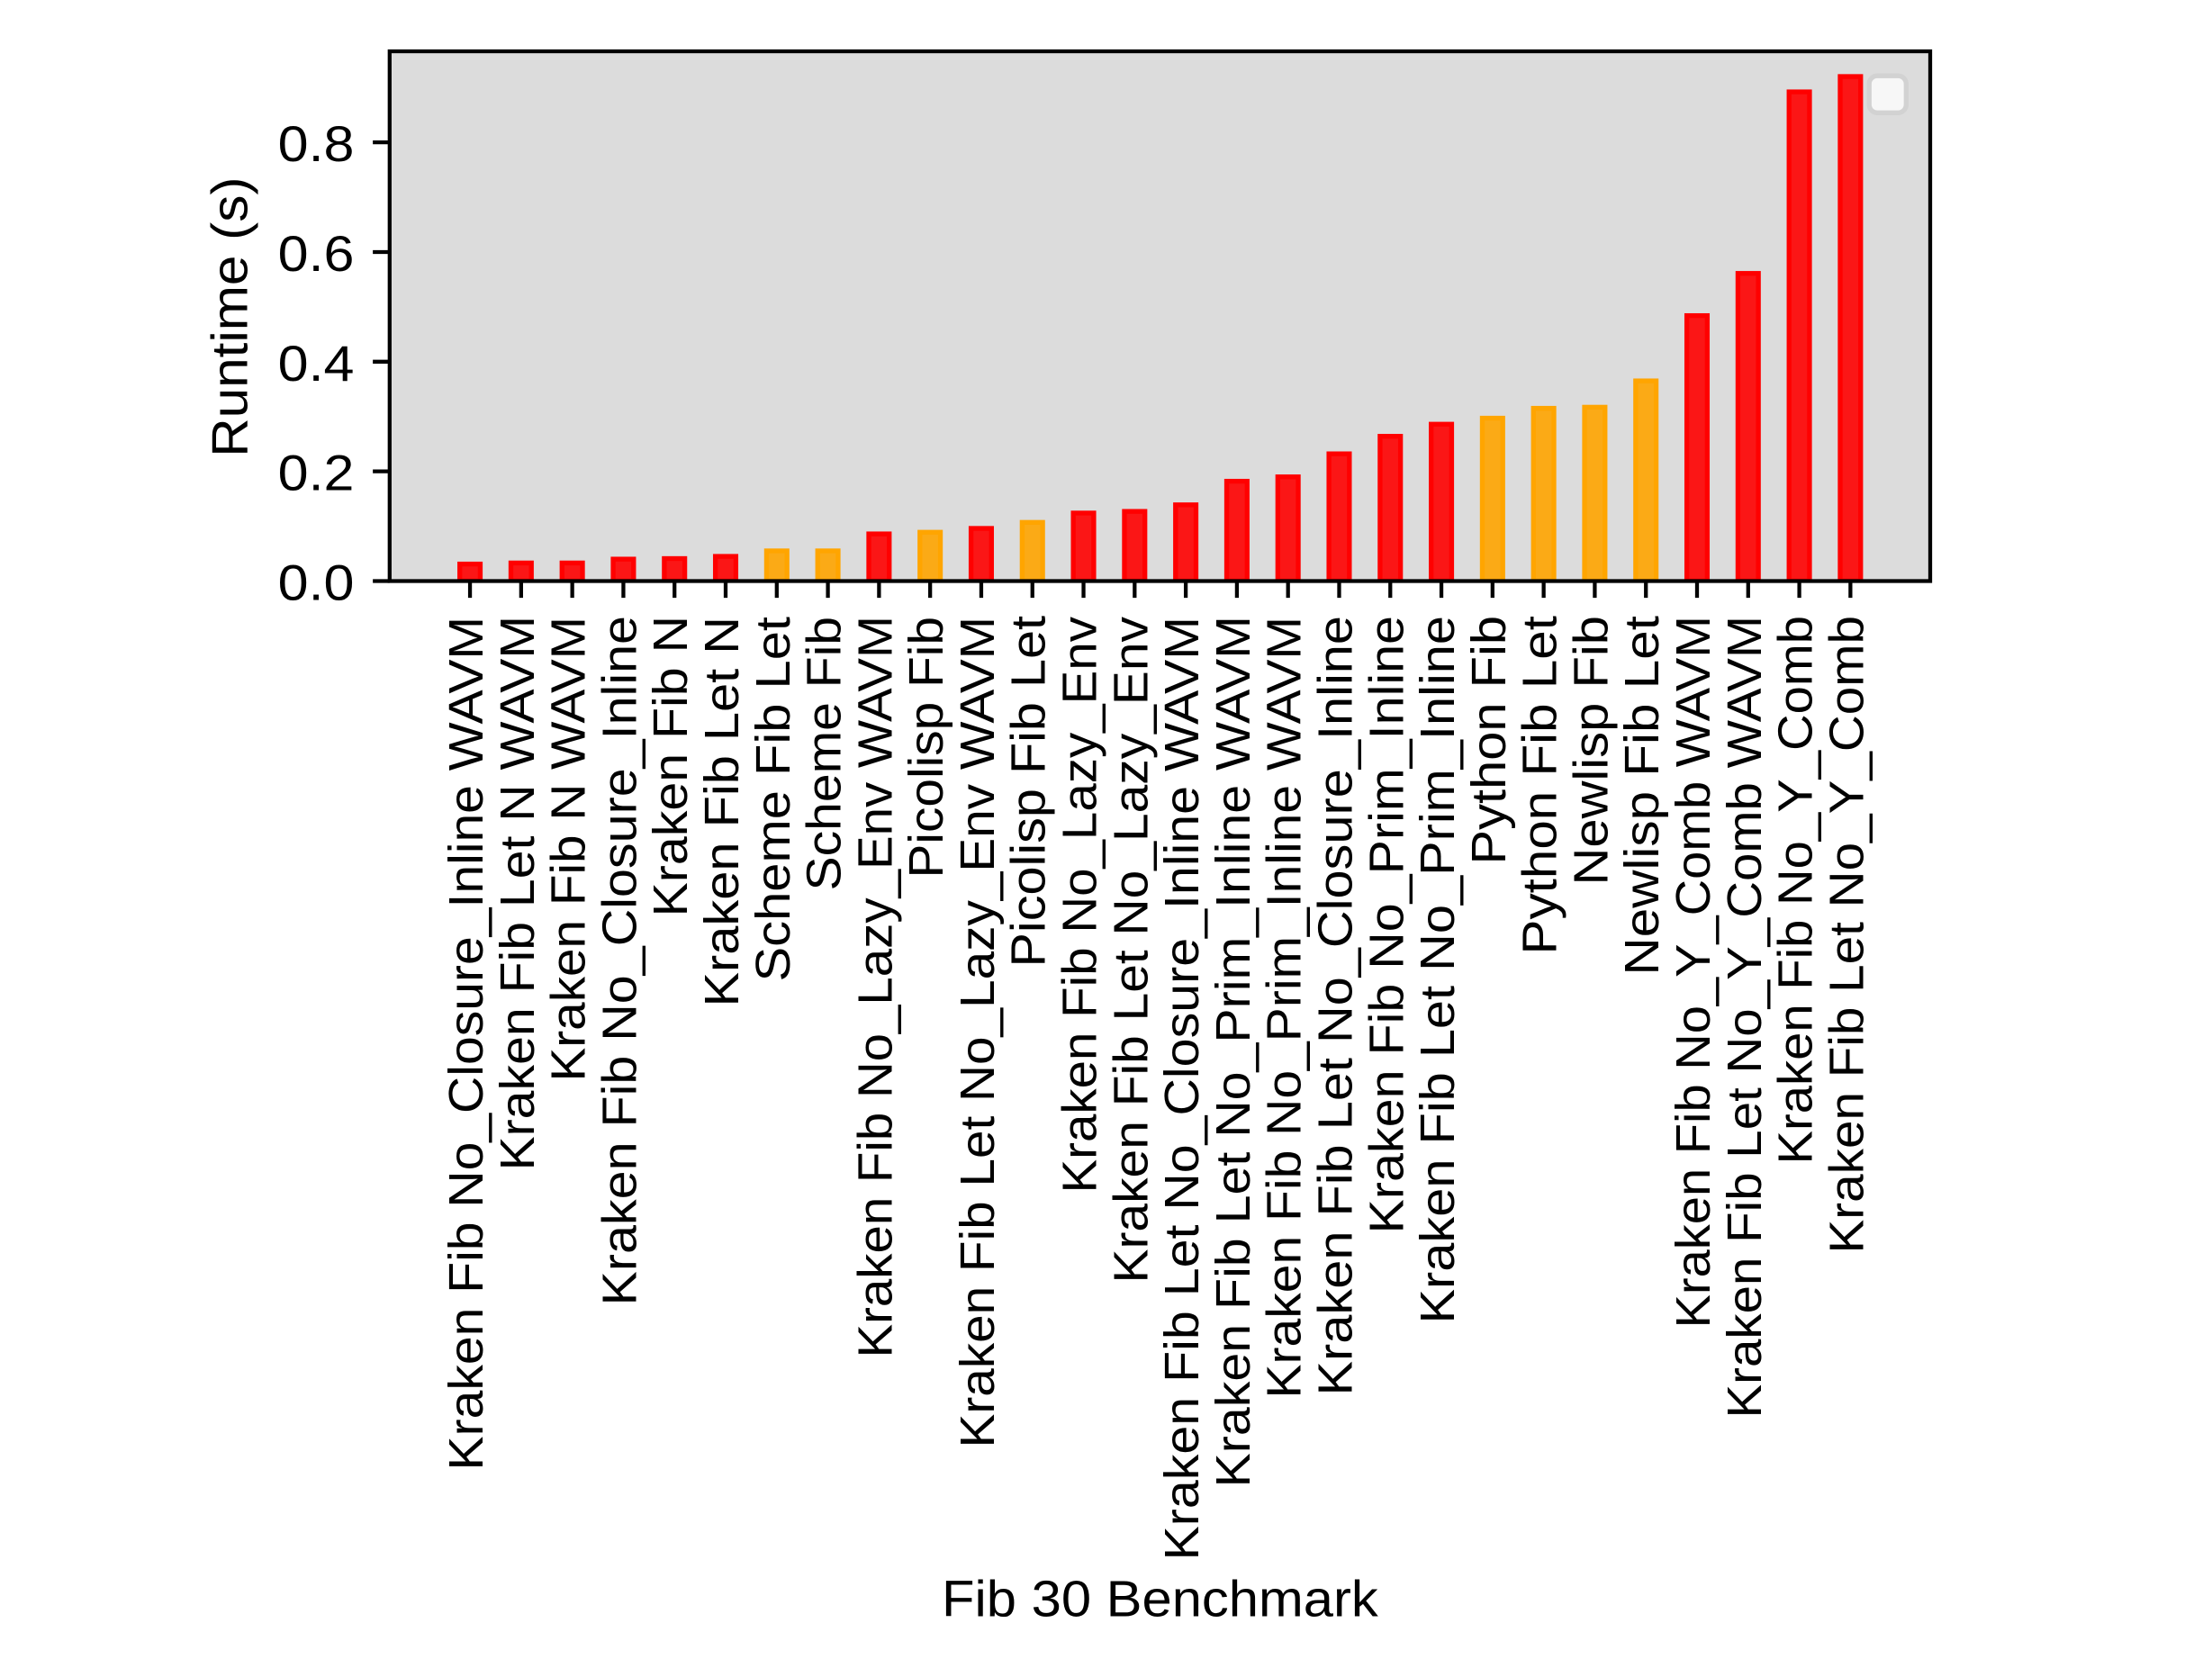 The image size is (2212, 1659). I want to click on svg-text: Kraken Fib No_Y_Comb WAVM, so click(1693, 972).